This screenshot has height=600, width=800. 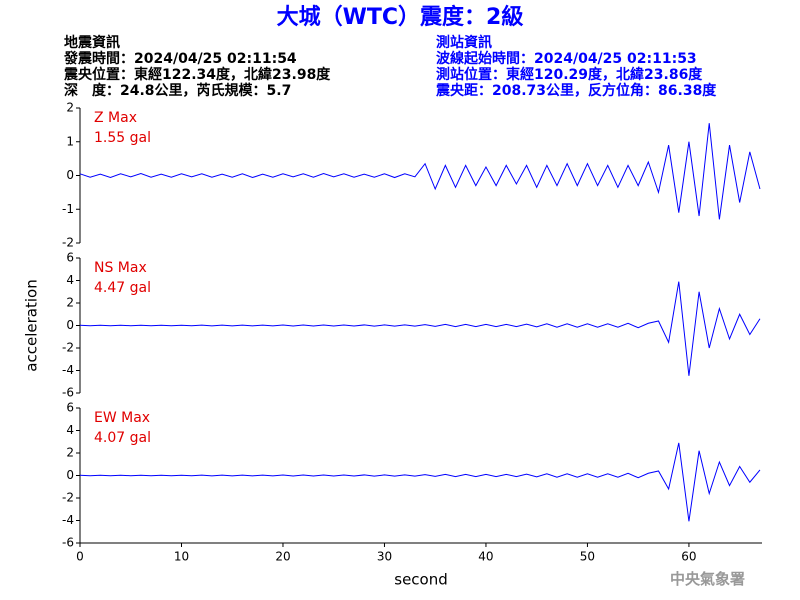 I want to click on x-tick-label: 50, so click(x=587, y=557).